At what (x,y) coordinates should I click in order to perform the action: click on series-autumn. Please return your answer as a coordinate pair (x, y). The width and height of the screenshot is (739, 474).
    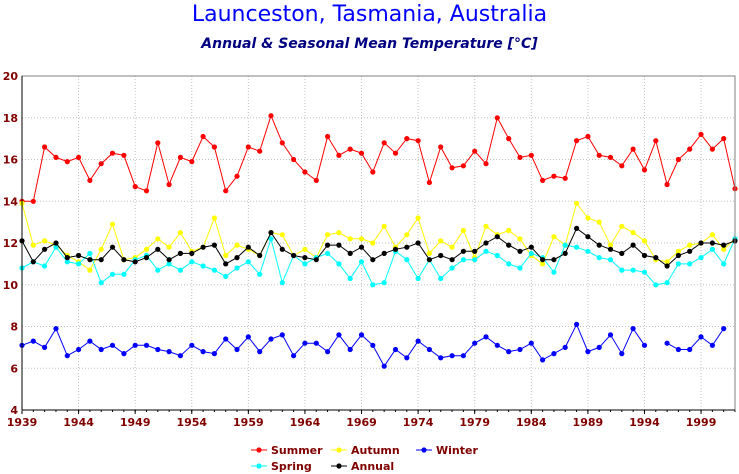
    Looking at the image, I should click on (378, 236).